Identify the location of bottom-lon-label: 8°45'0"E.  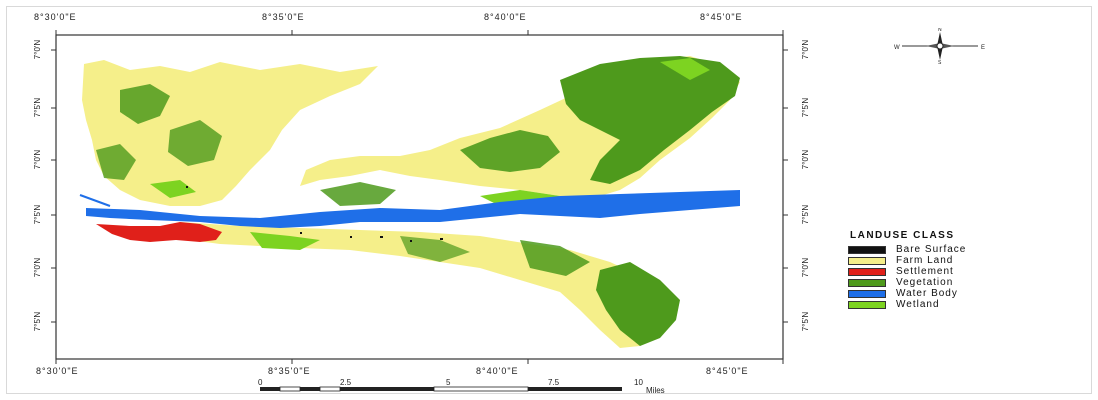
(727, 371).